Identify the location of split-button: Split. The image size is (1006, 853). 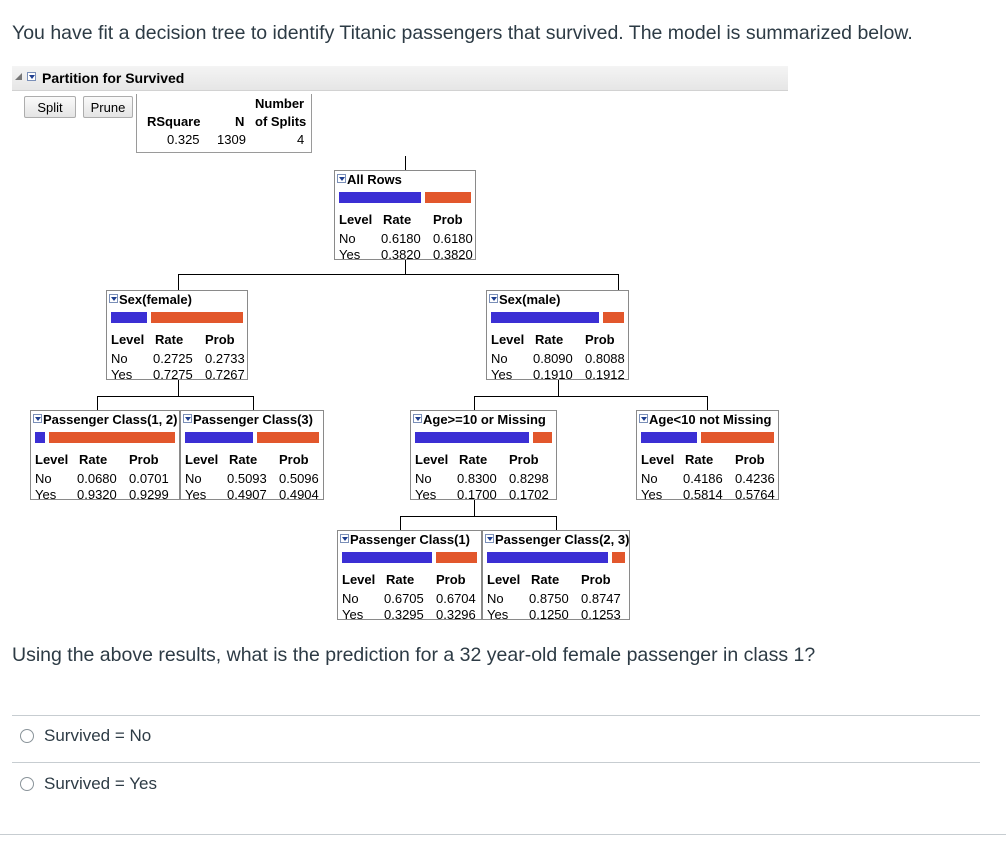
(50, 107).